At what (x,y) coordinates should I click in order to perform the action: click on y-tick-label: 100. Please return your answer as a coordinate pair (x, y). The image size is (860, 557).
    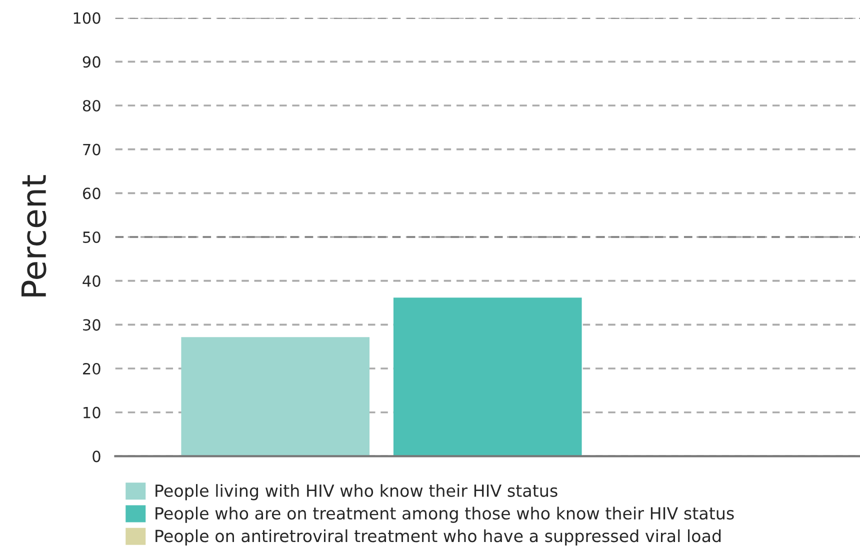
    Looking at the image, I should click on (87, 18).